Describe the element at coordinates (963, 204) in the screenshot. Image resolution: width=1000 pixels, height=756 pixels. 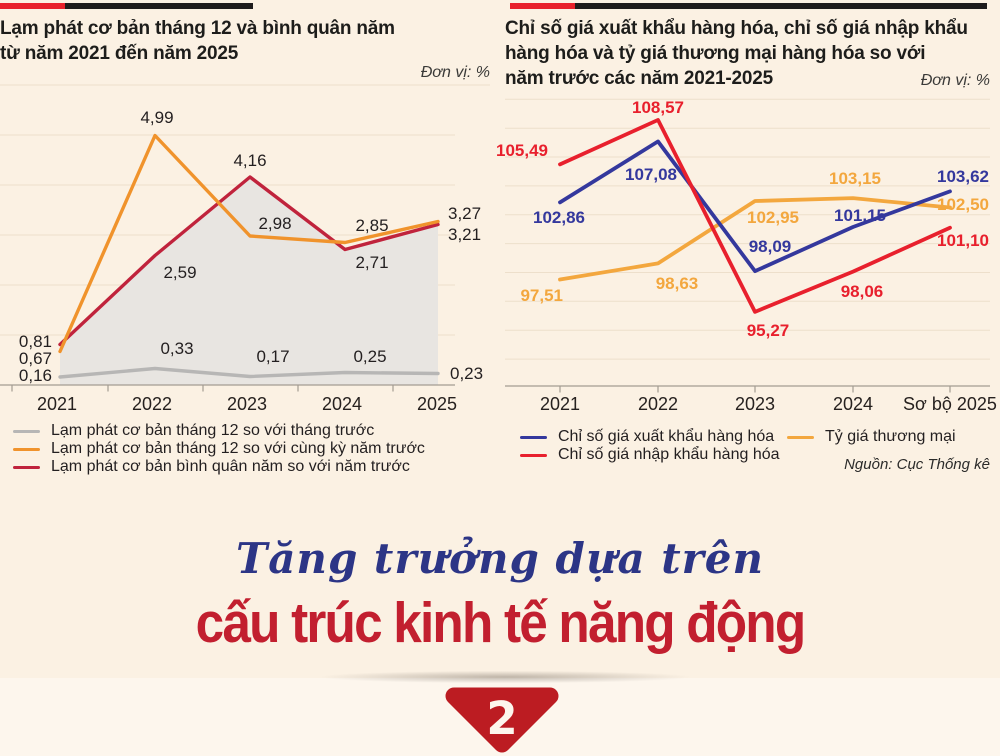
I see `data-label: 102,50` at that location.